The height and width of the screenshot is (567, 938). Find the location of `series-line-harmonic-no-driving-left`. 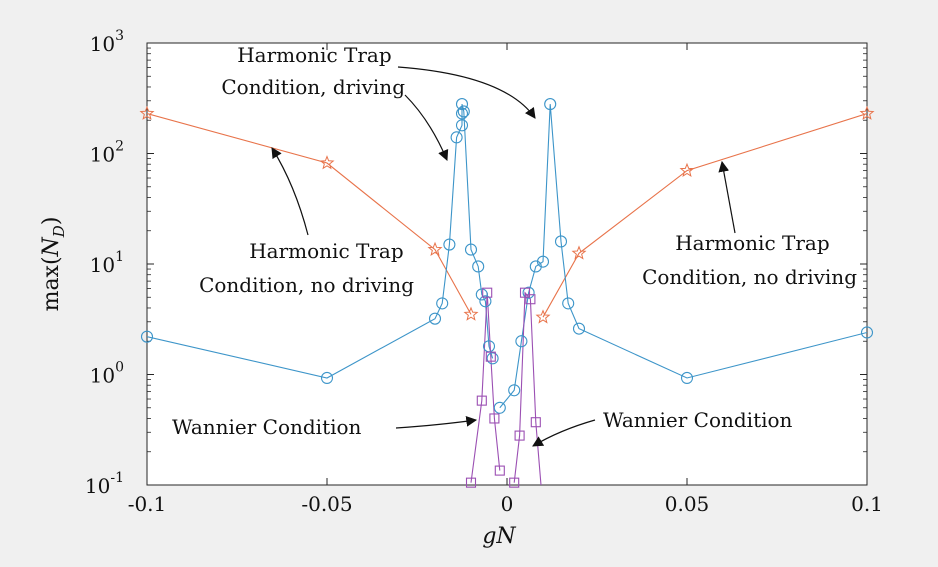

series-line-harmonic-no-driving-left is located at coordinates (309, 213).